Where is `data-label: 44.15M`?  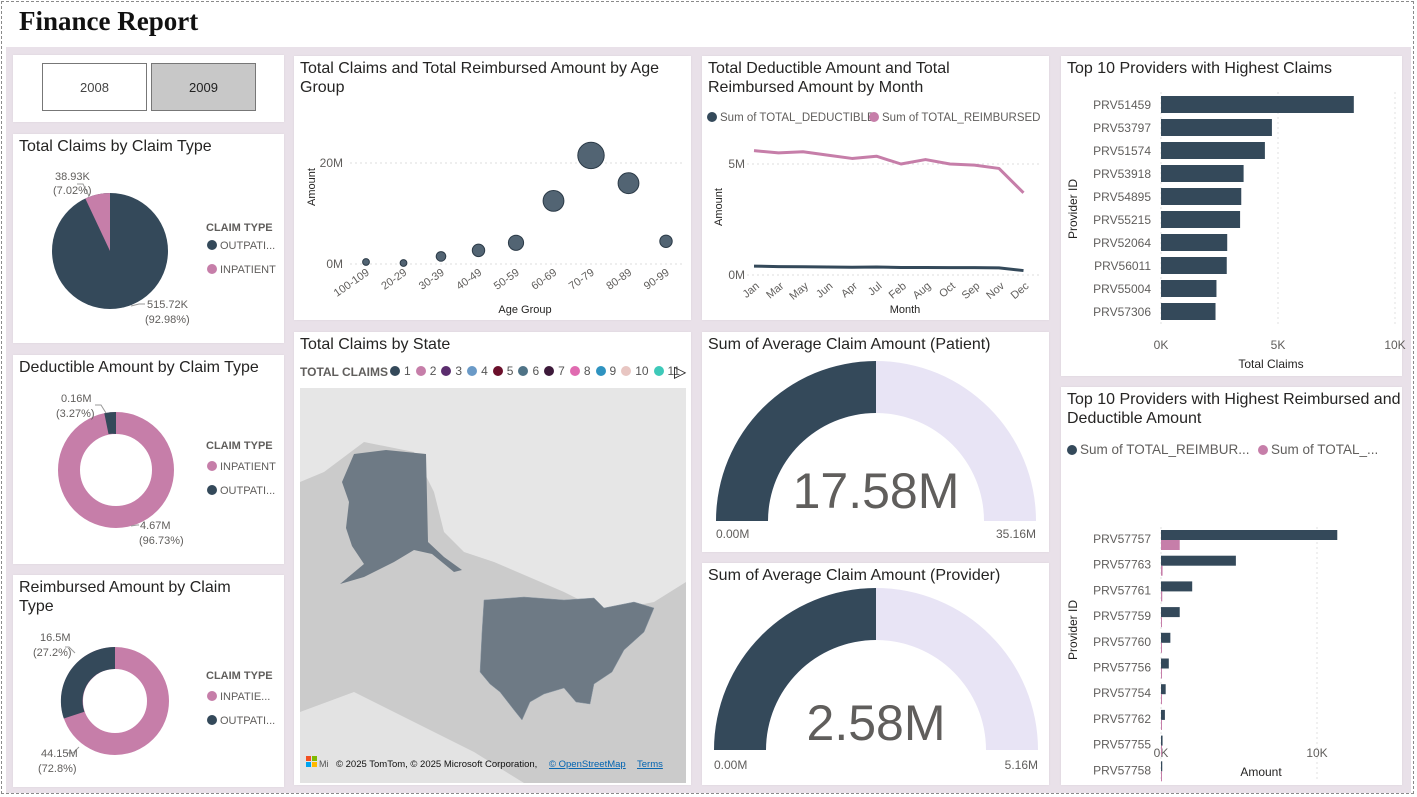
data-label: 44.15M is located at coordinates (59, 754).